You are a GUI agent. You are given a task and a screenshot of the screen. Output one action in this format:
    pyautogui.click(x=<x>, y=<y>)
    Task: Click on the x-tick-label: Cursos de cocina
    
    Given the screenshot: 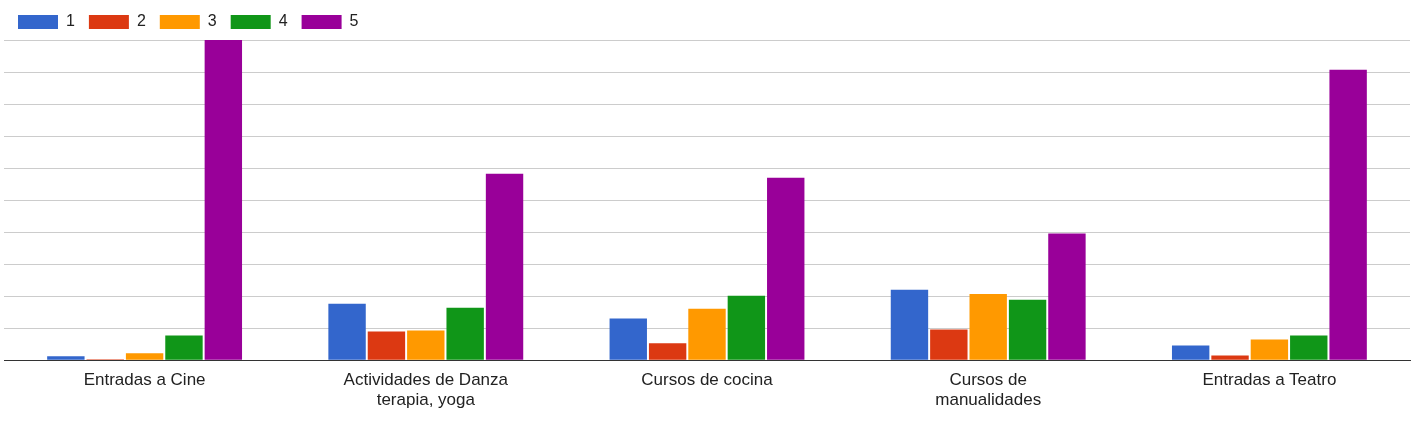 What is the action you would take?
    pyautogui.click(x=707, y=380)
    